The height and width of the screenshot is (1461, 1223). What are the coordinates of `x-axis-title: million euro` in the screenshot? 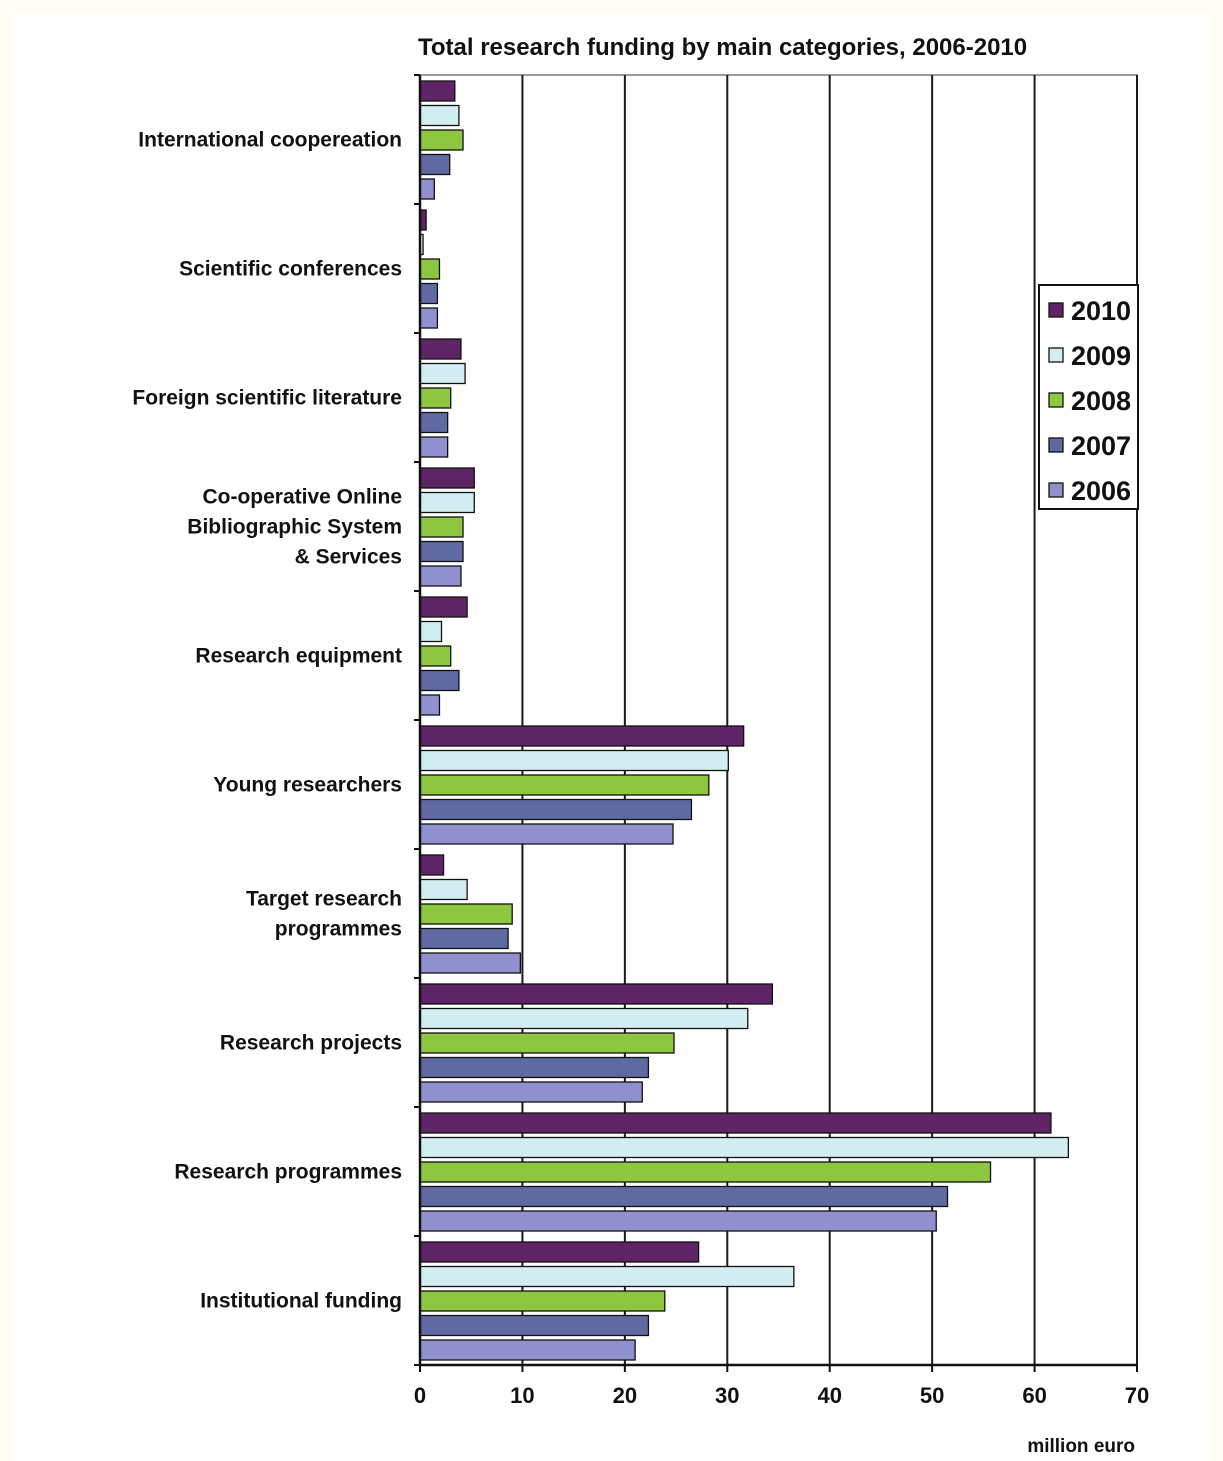 It's located at (1081, 1446).